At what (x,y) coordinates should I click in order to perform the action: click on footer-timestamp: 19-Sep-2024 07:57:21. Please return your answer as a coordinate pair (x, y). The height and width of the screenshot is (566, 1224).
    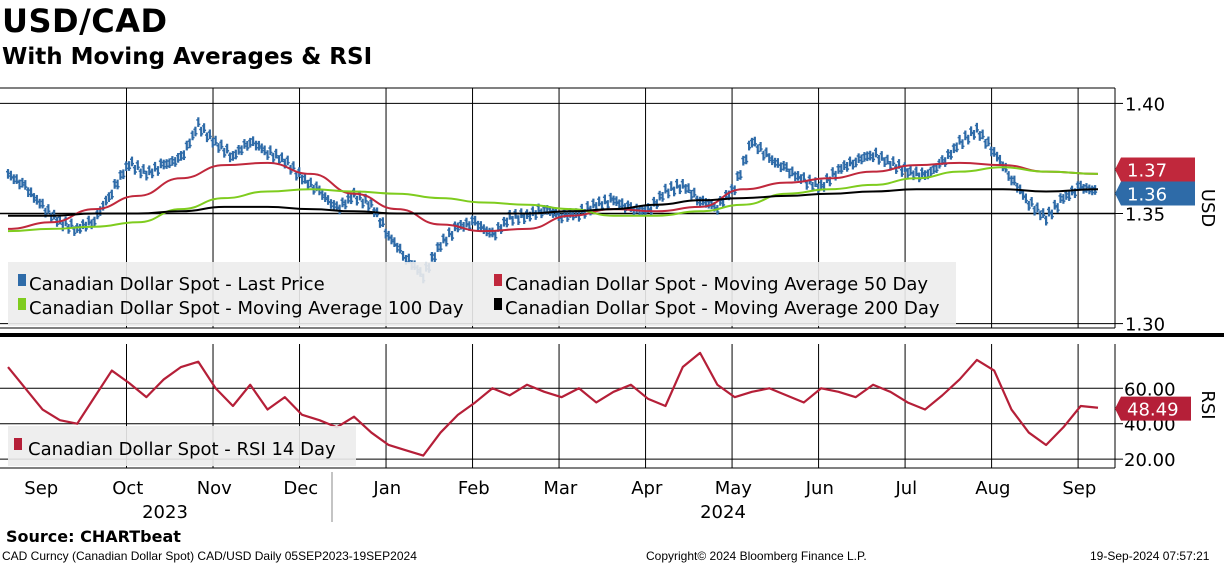
    Looking at the image, I should click on (1150, 556).